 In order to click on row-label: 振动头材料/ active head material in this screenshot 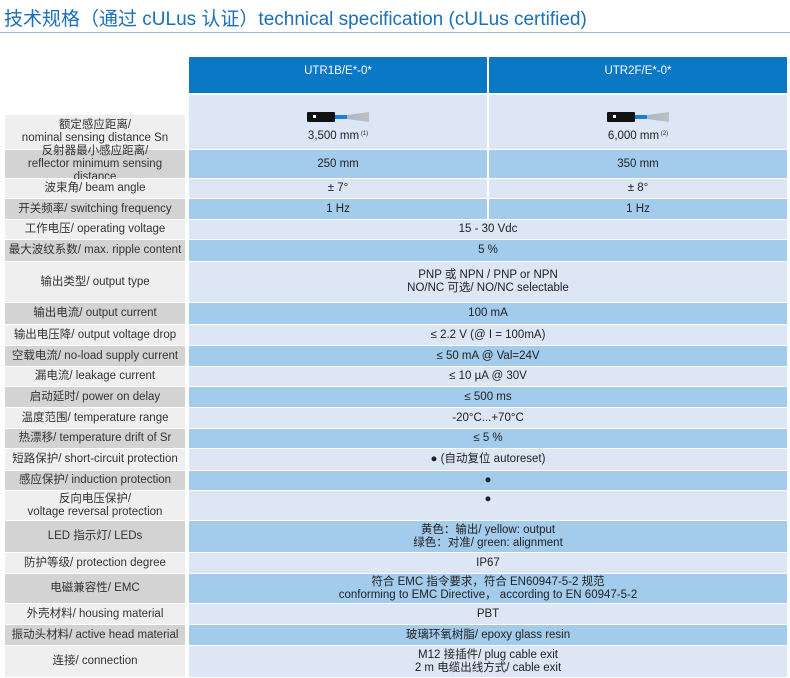, I will do `click(95, 635)`.